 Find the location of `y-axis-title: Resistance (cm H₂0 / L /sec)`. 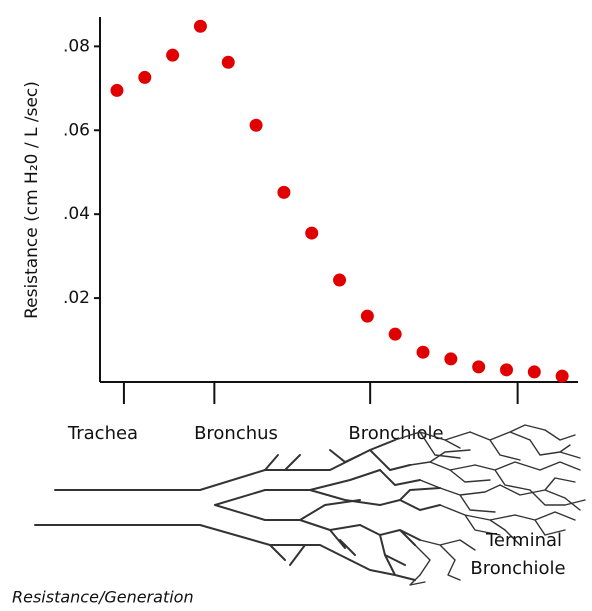

y-axis-title: Resistance (cm H₂0 / L /sec) is located at coordinates (32, 200).